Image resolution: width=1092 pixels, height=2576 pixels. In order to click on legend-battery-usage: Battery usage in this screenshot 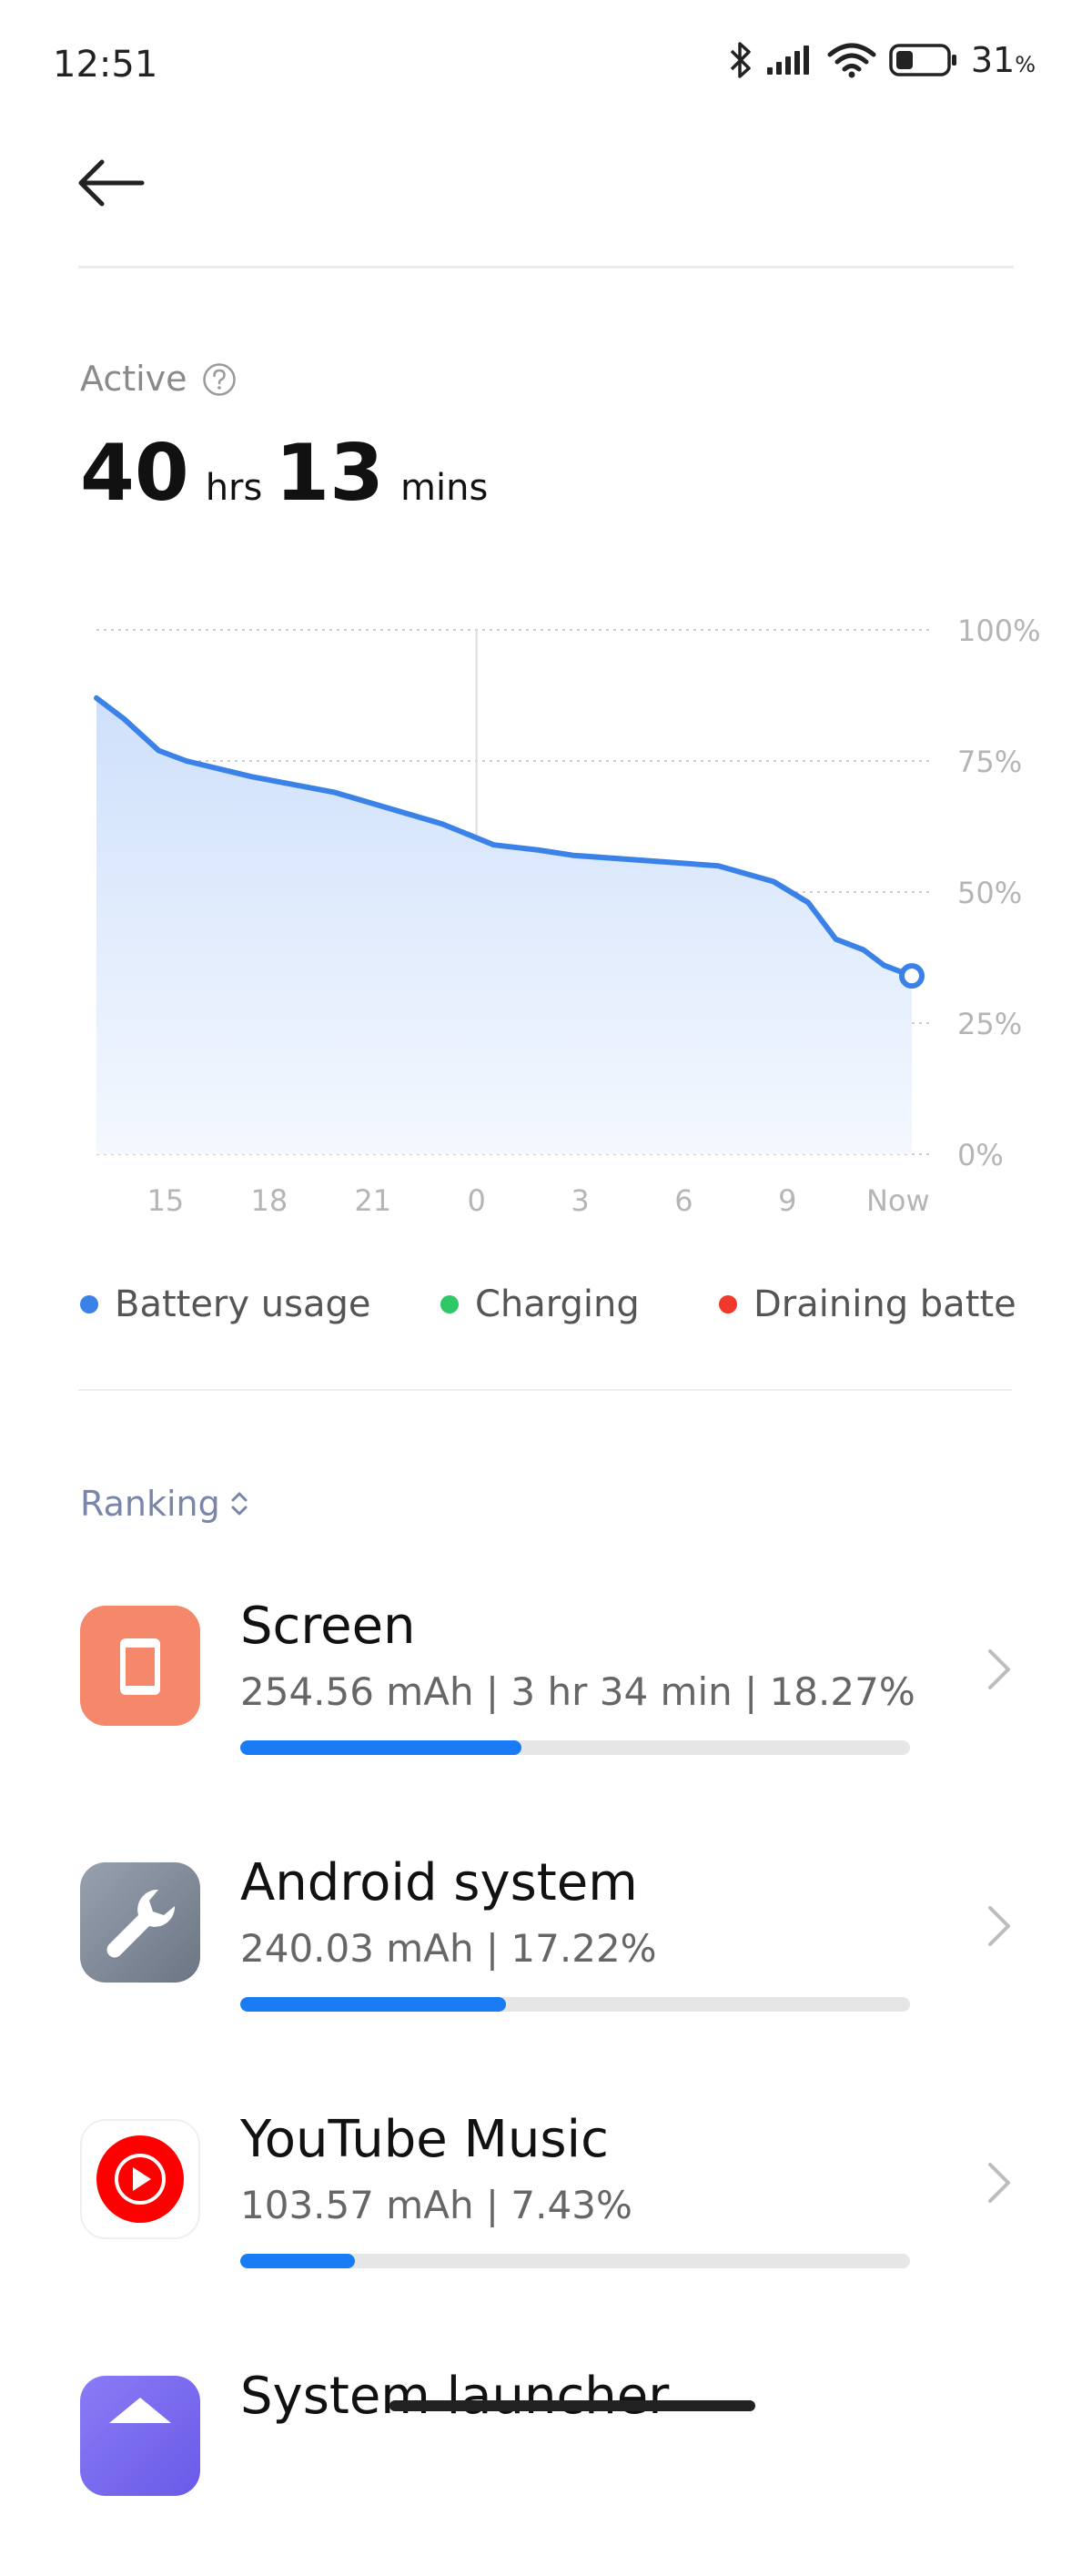, I will do `click(225, 1304)`.